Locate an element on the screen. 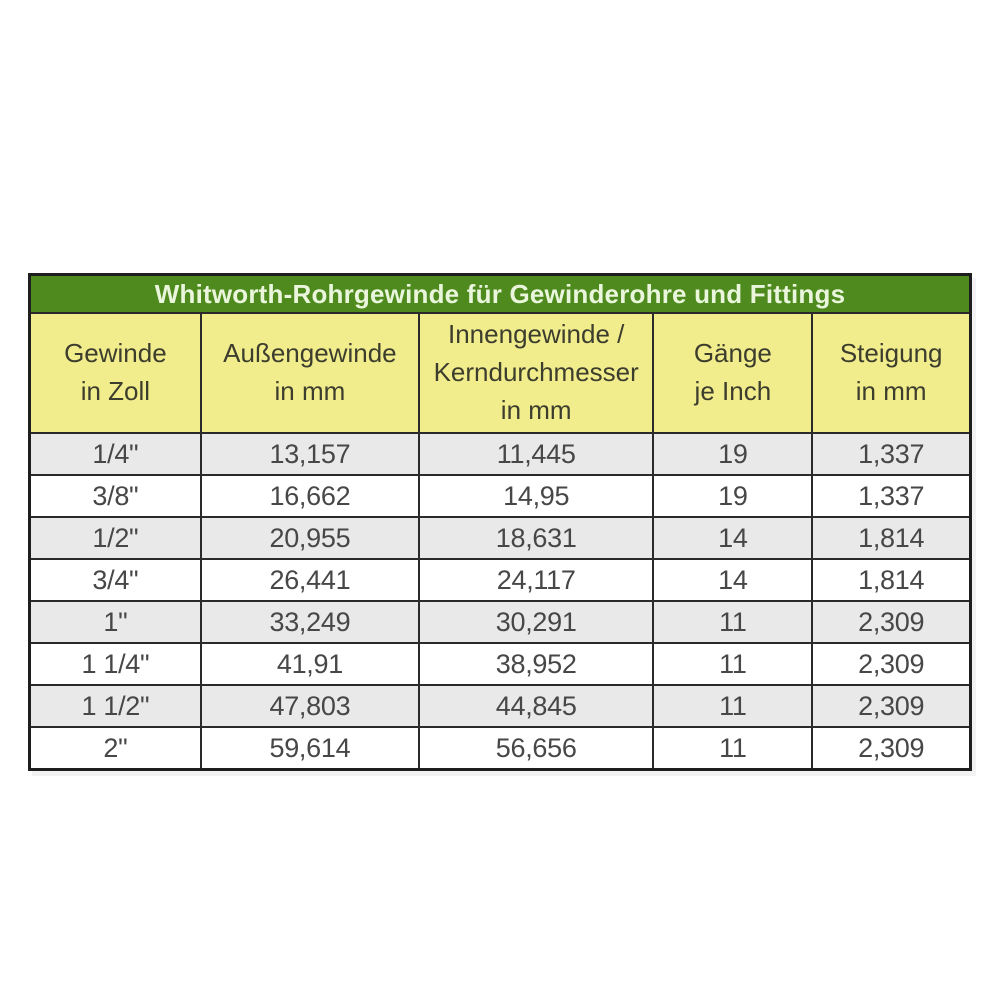 The width and height of the screenshot is (1000, 1000). table-cell: 1" is located at coordinates (115, 622).